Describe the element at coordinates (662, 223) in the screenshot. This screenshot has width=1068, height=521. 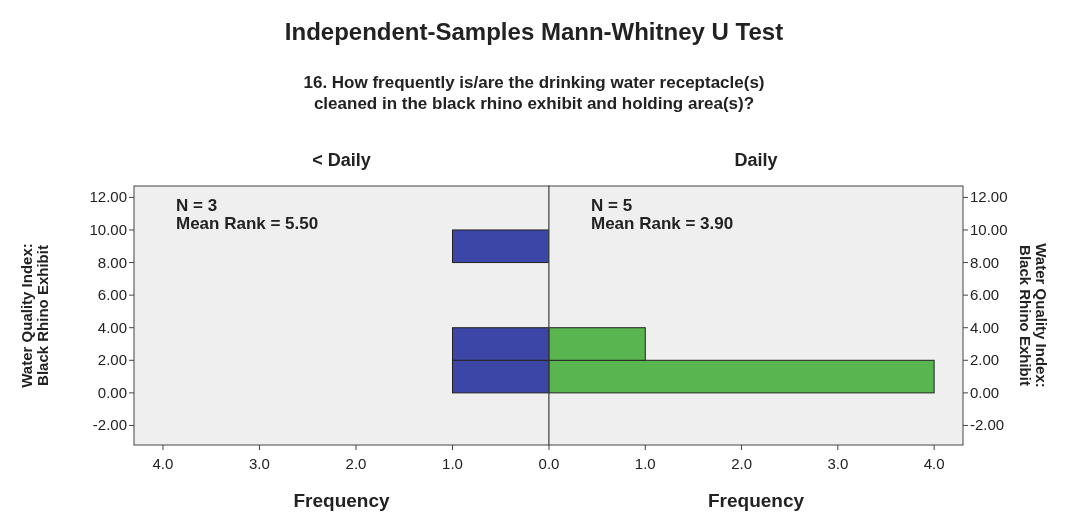
I see `annotation: Mean Rank = 3.90` at that location.